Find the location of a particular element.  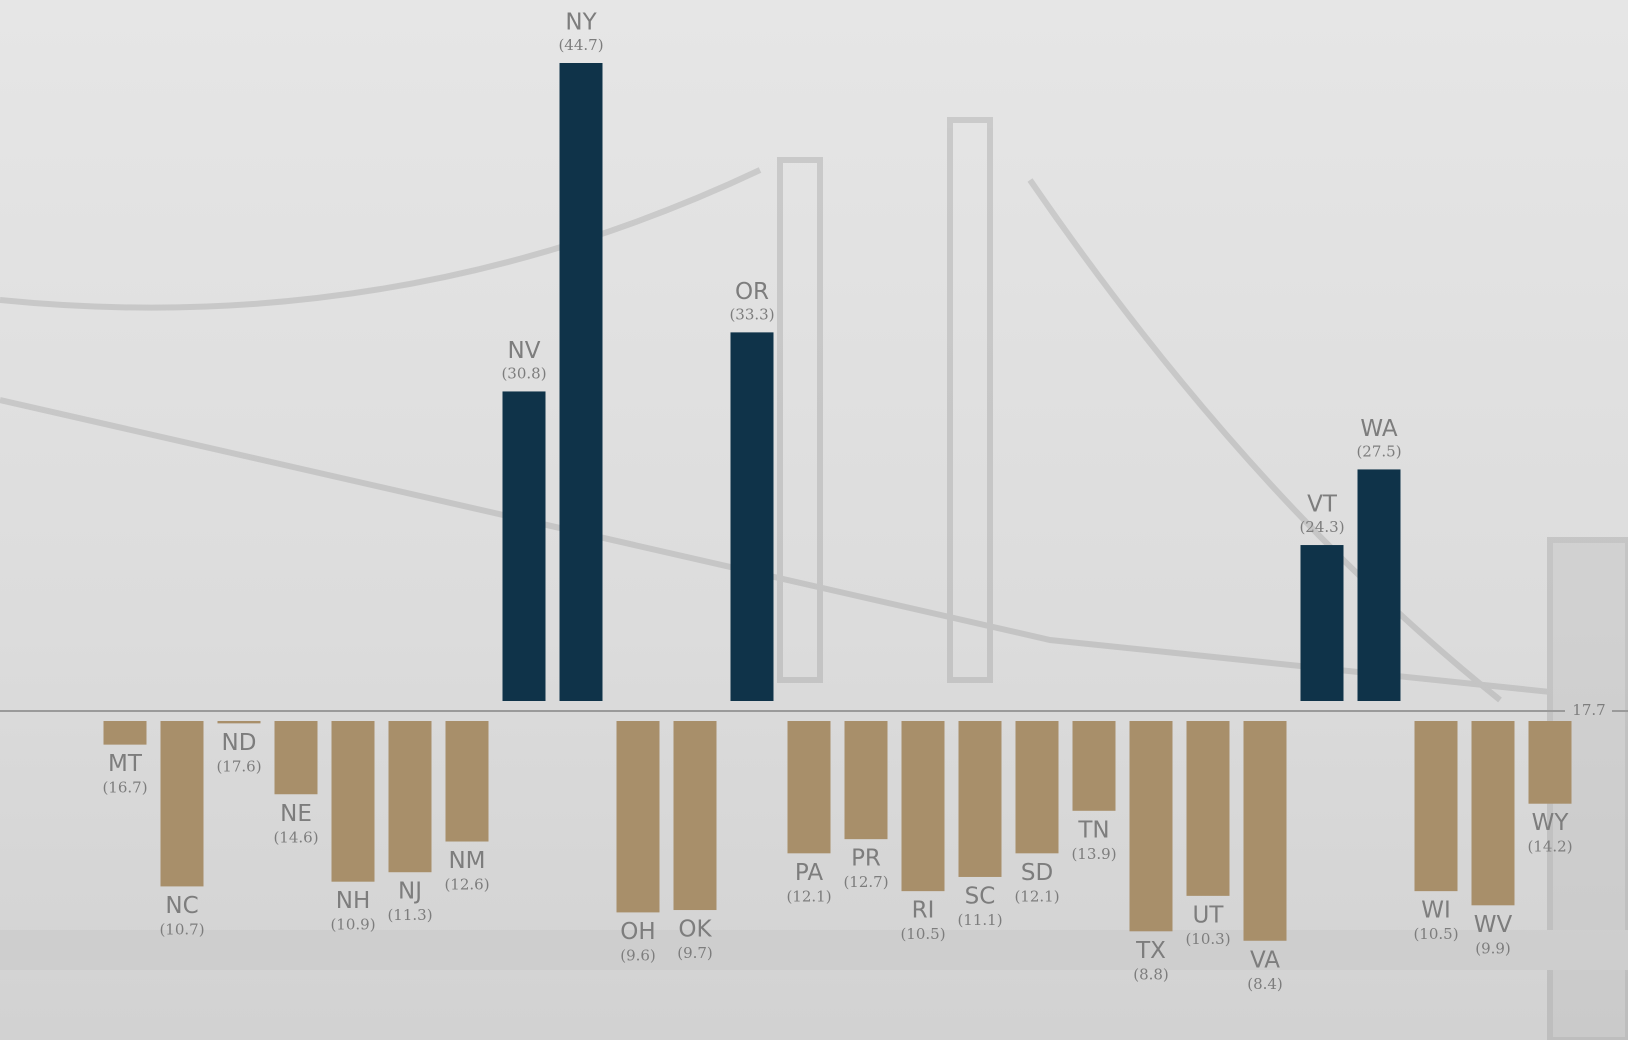

value-label: (8.4) is located at coordinates (1265, 984).